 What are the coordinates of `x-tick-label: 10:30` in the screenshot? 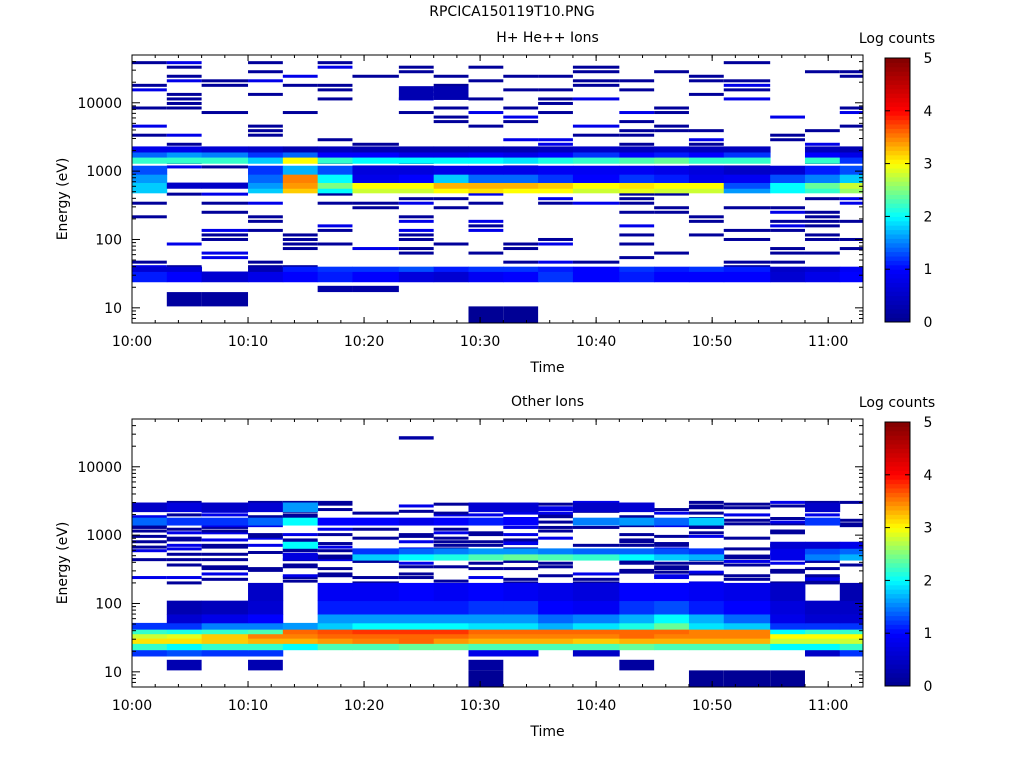 It's located at (480, 706).